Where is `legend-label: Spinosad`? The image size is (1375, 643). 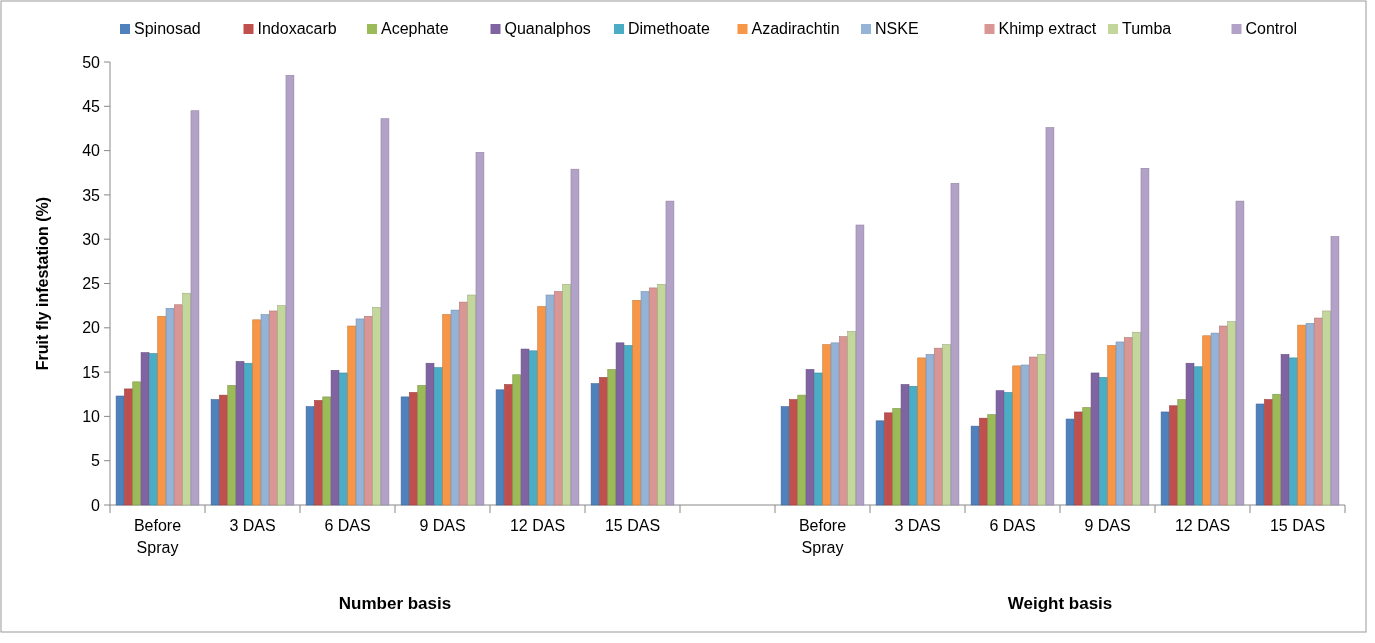 legend-label: Spinosad is located at coordinates (167, 28).